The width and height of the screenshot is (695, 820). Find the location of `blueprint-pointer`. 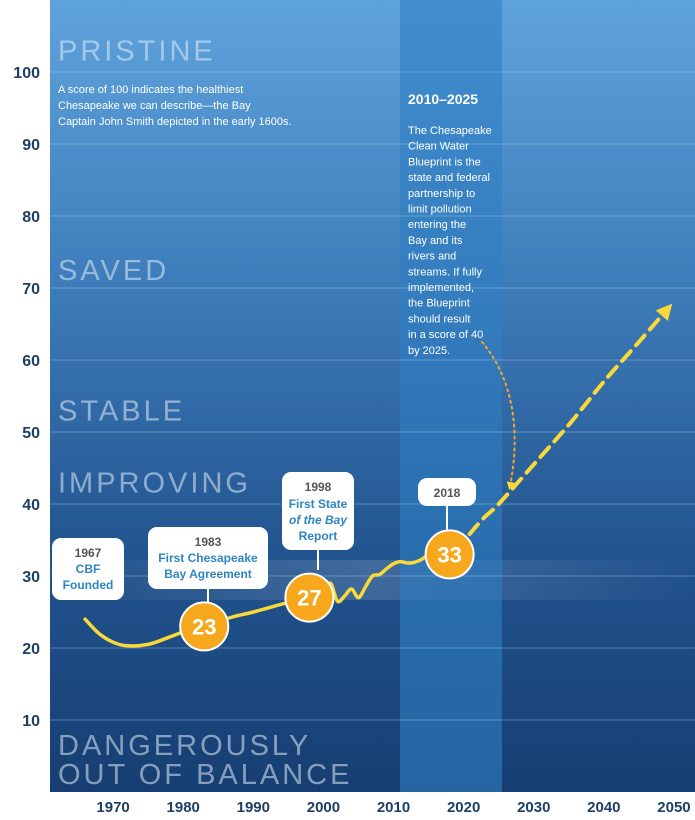

blueprint-pointer is located at coordinates (498, 415).